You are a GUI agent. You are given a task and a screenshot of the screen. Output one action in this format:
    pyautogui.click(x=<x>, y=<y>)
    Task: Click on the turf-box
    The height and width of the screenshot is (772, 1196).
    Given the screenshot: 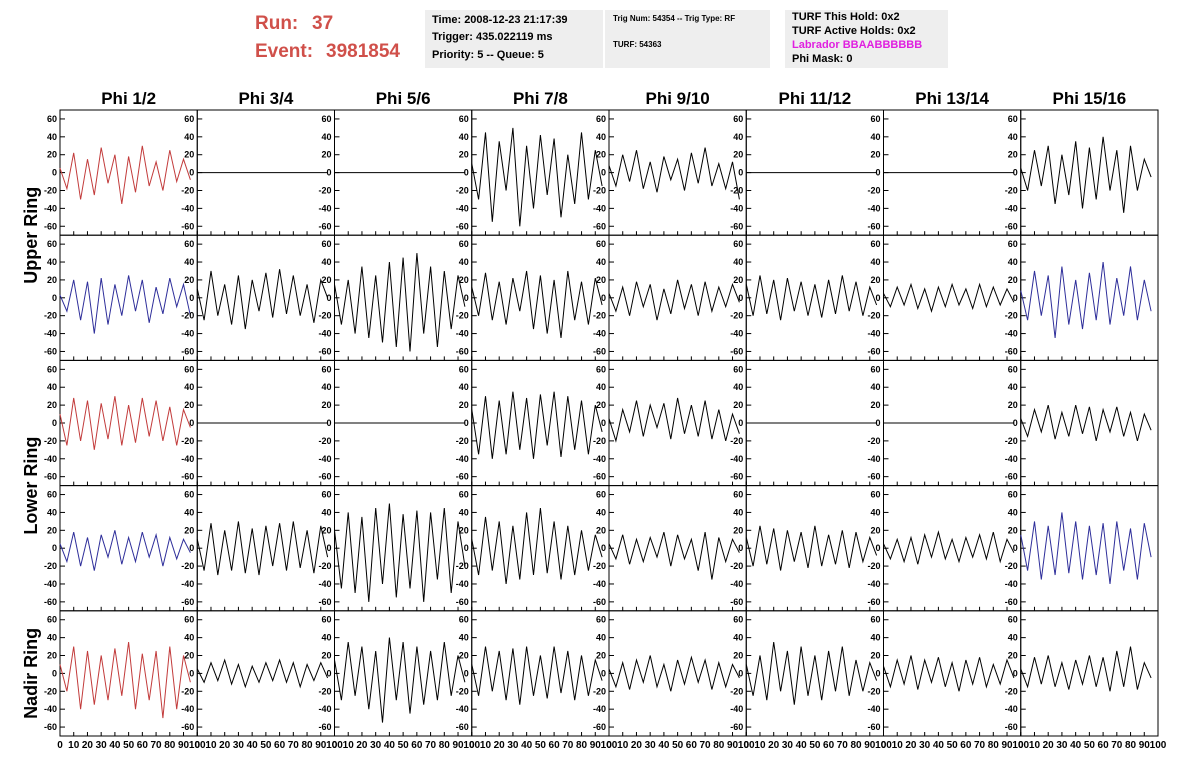 What is the action you would take?
    pyautogui.click(x=866, y=39)
    